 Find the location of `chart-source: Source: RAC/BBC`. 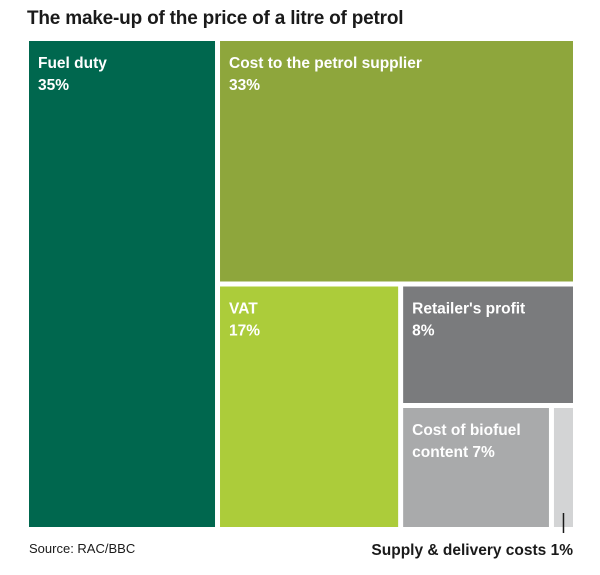

chart-source: Source: RAC/BBC is located at coordinates (82, 548).